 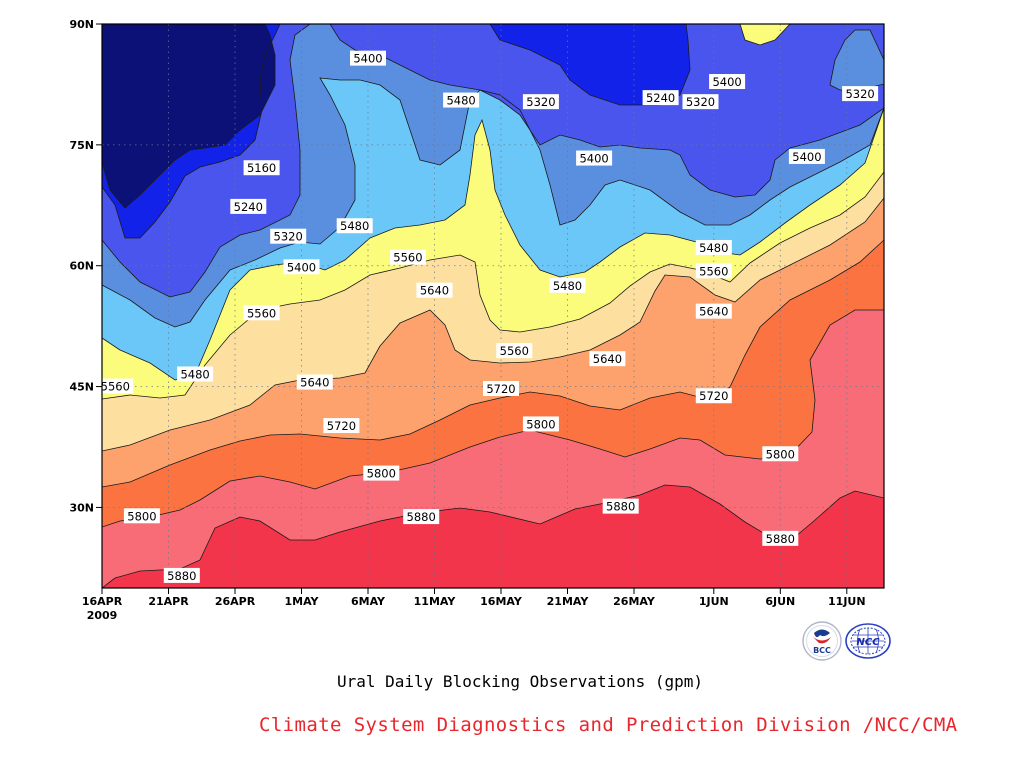 What do you see at coordinates (568, 601) in the screenshot?
I see `x-tick-label: 21MAY` at bounding box center [568, 601].